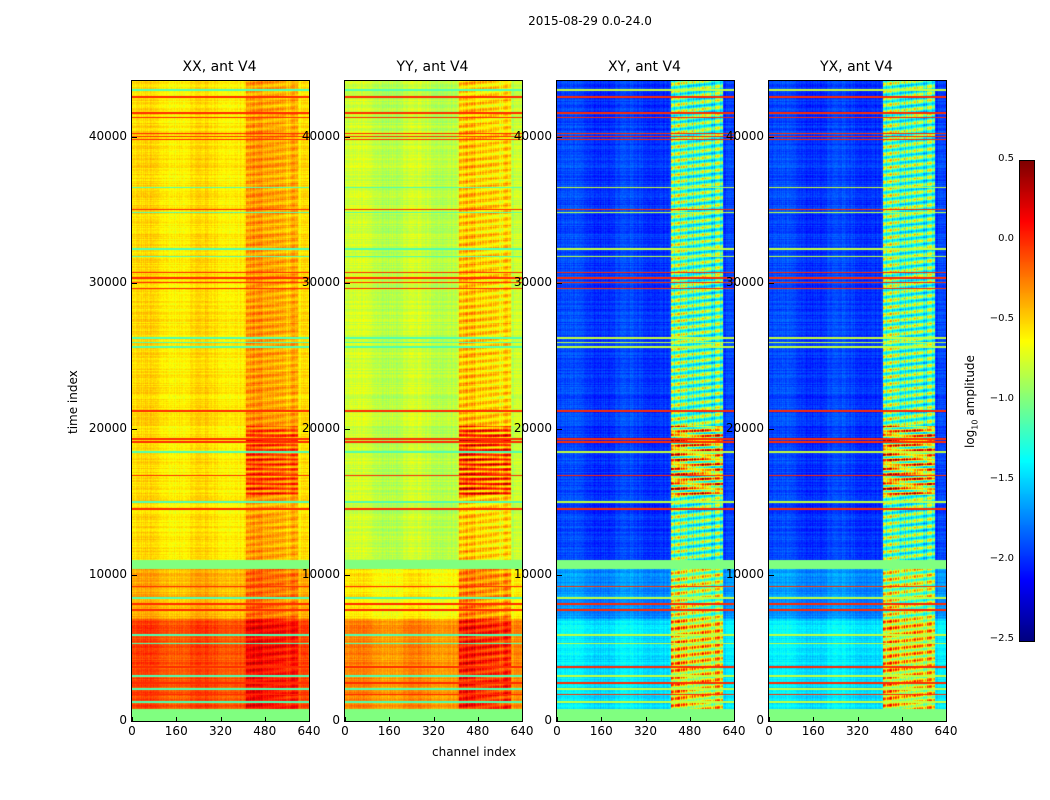 The width and height of the screenshot is (1050, 800). Describe the element at coordinates (1001, 638) in the screenshot. I see `colorbar-tick-label: −2.5` at that location.